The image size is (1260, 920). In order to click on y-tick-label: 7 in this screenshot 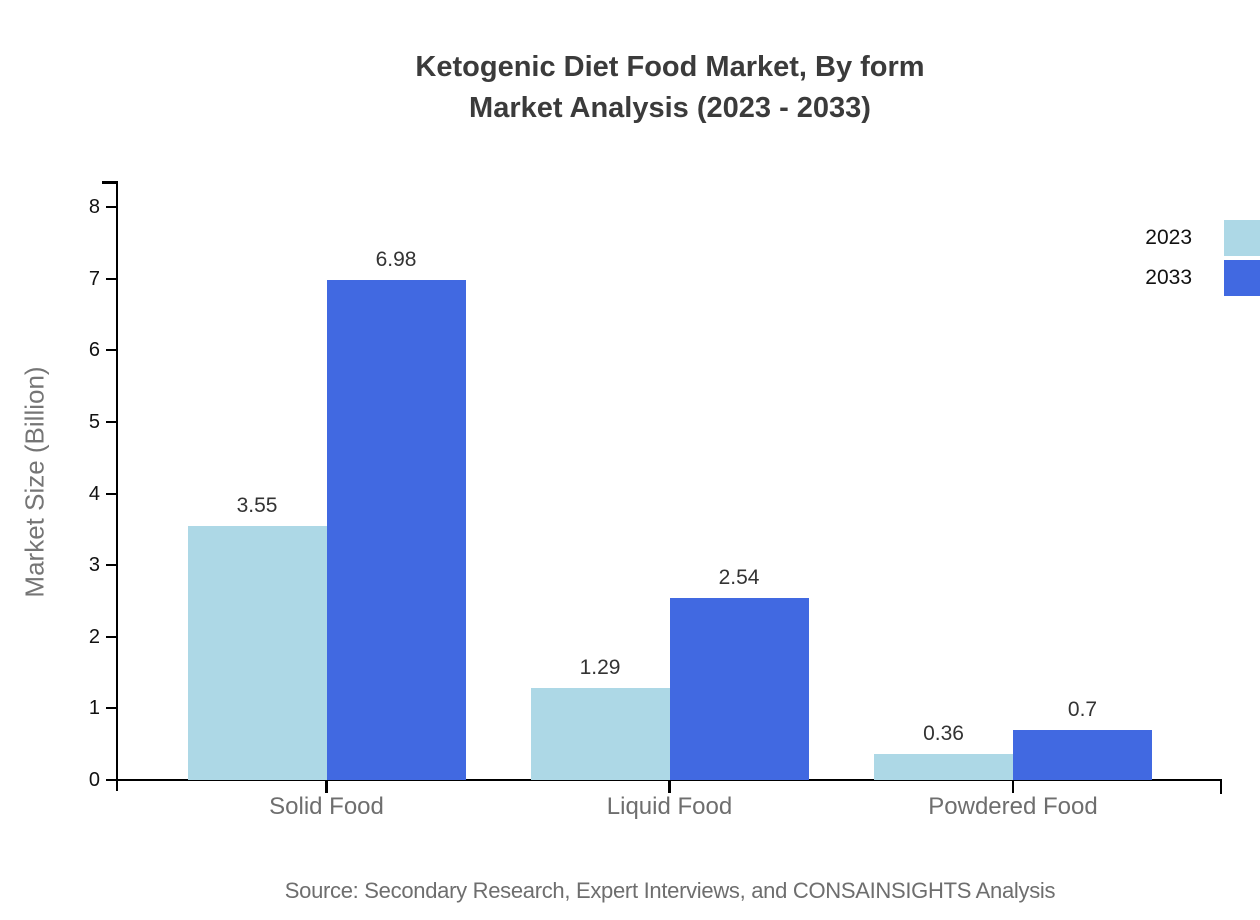, I will do `click(94, 278)`.